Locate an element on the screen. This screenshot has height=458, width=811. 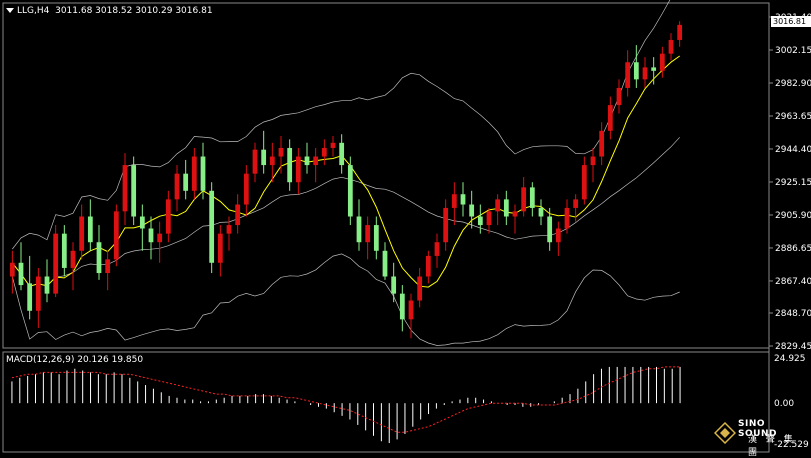
price-tick-label: 2829.45 is located at coordinates (793, 347).